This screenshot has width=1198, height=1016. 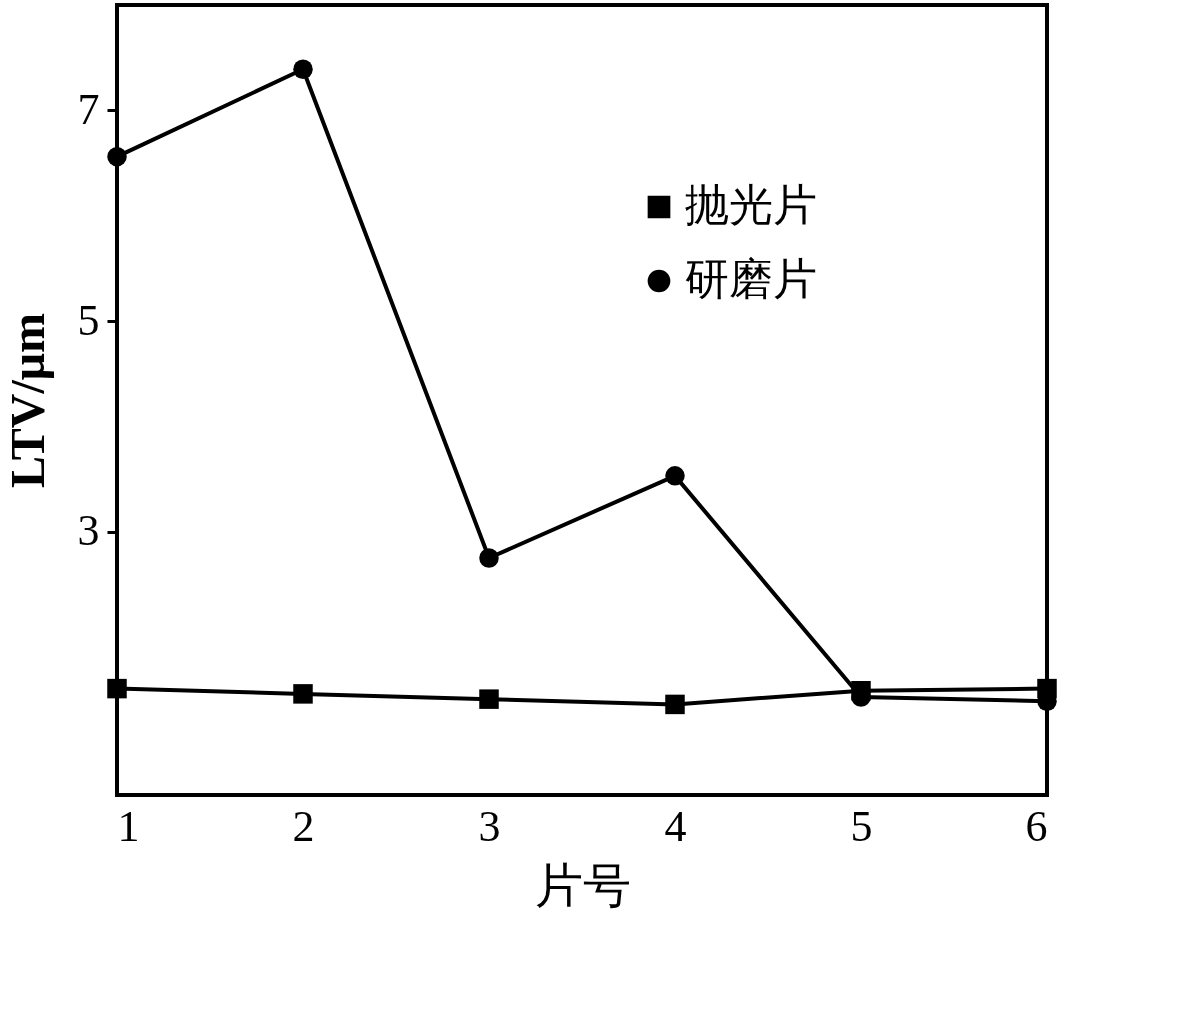 What do you see at coordinates (489, 826) in the screenshot?
I see `x-tick-label: 3` at bounding box center [489, 826].